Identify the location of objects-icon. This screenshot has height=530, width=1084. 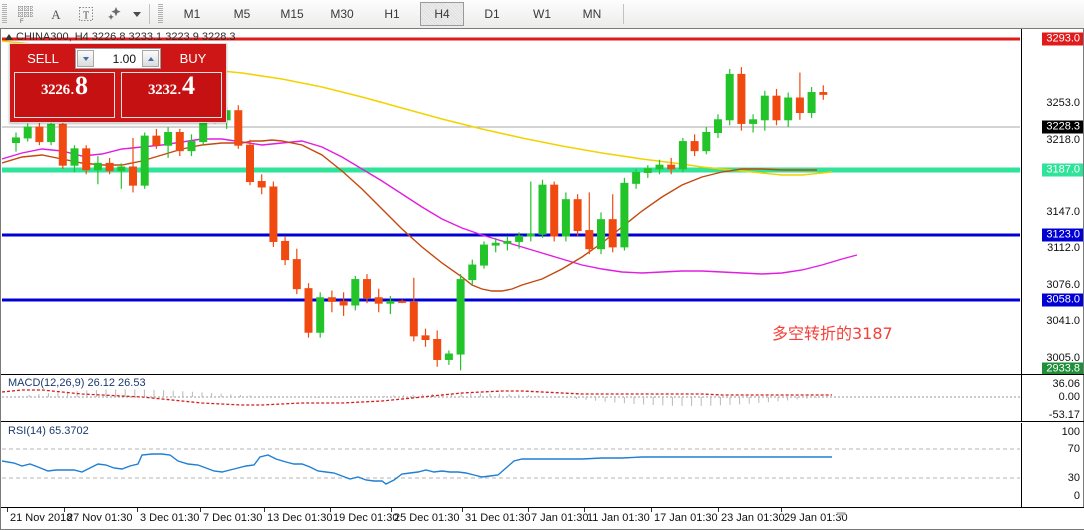
(116, 14).